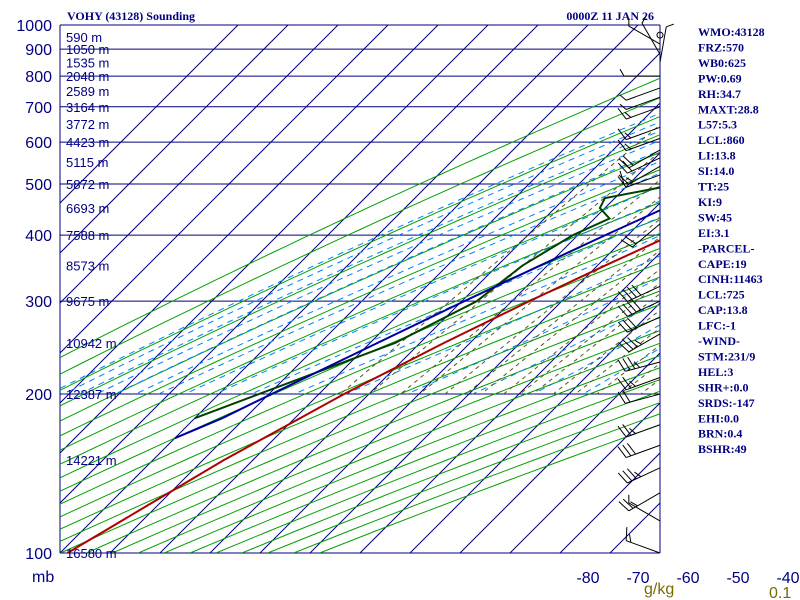  Describe the element at coordinates (38, 554) in the screenshot. I see `pressure-tick-label: 100` at that location.